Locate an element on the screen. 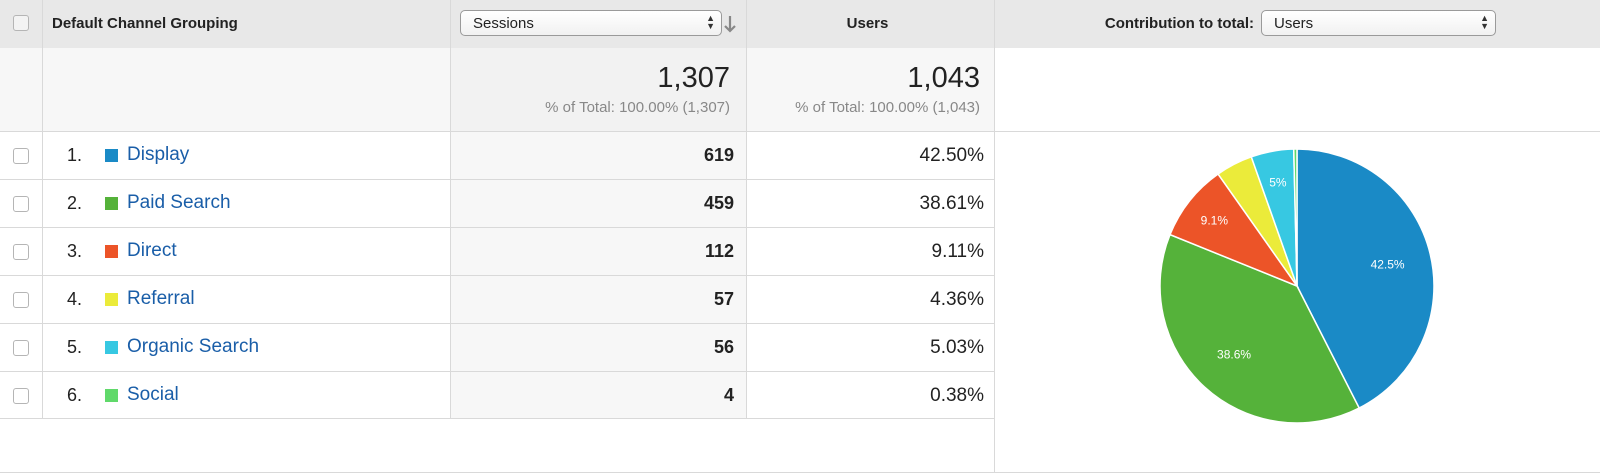  row-index: 2. is located at coordinates (75, 203).